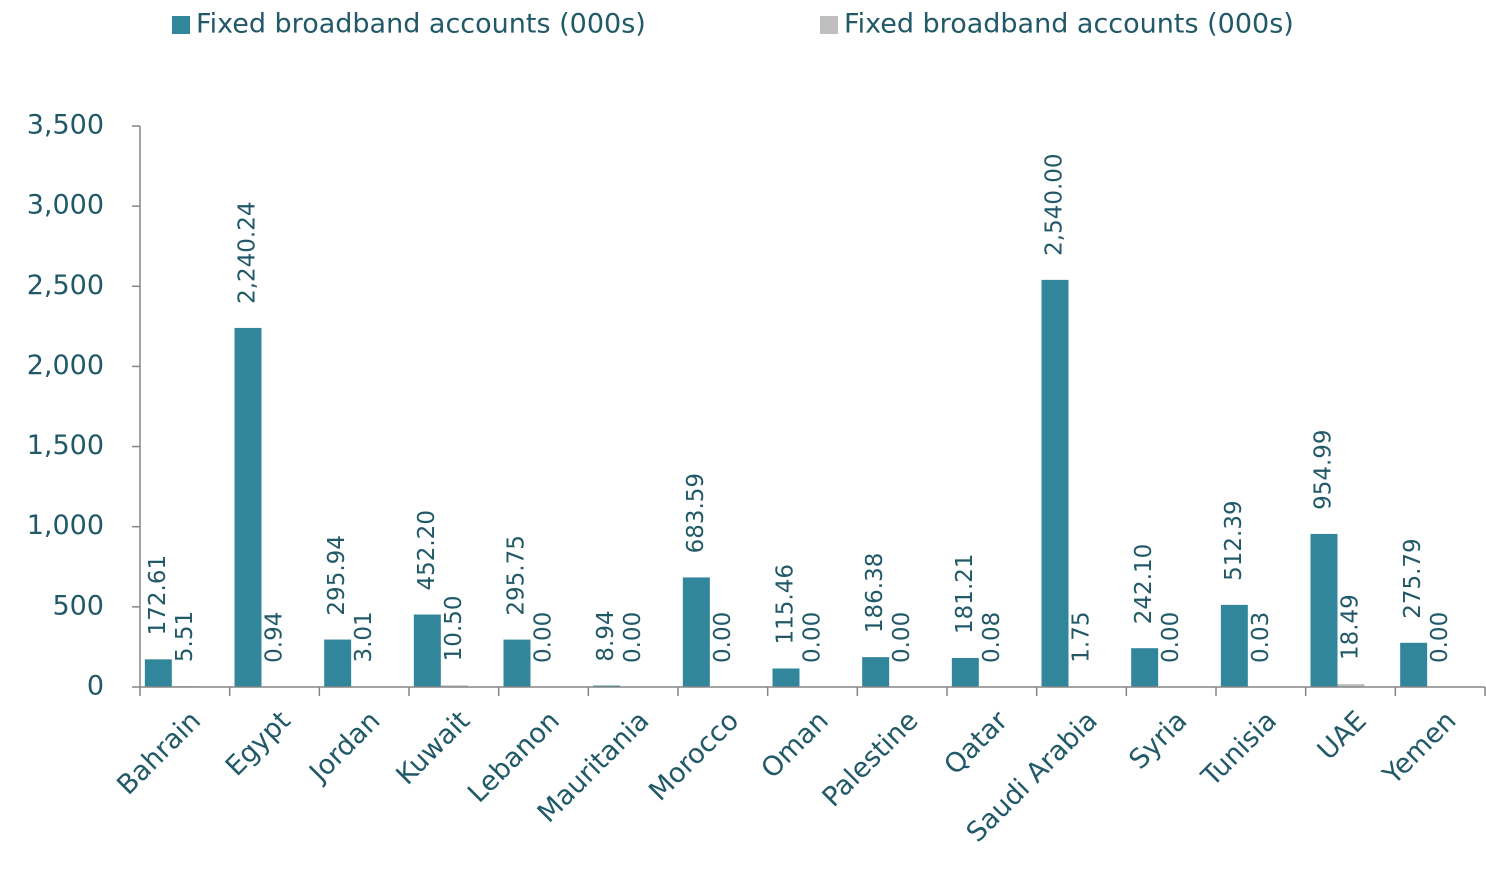  Describe the element at coordinates (1158, 740) in the screenshot. I see `x-tick-label: Syria` at that location.